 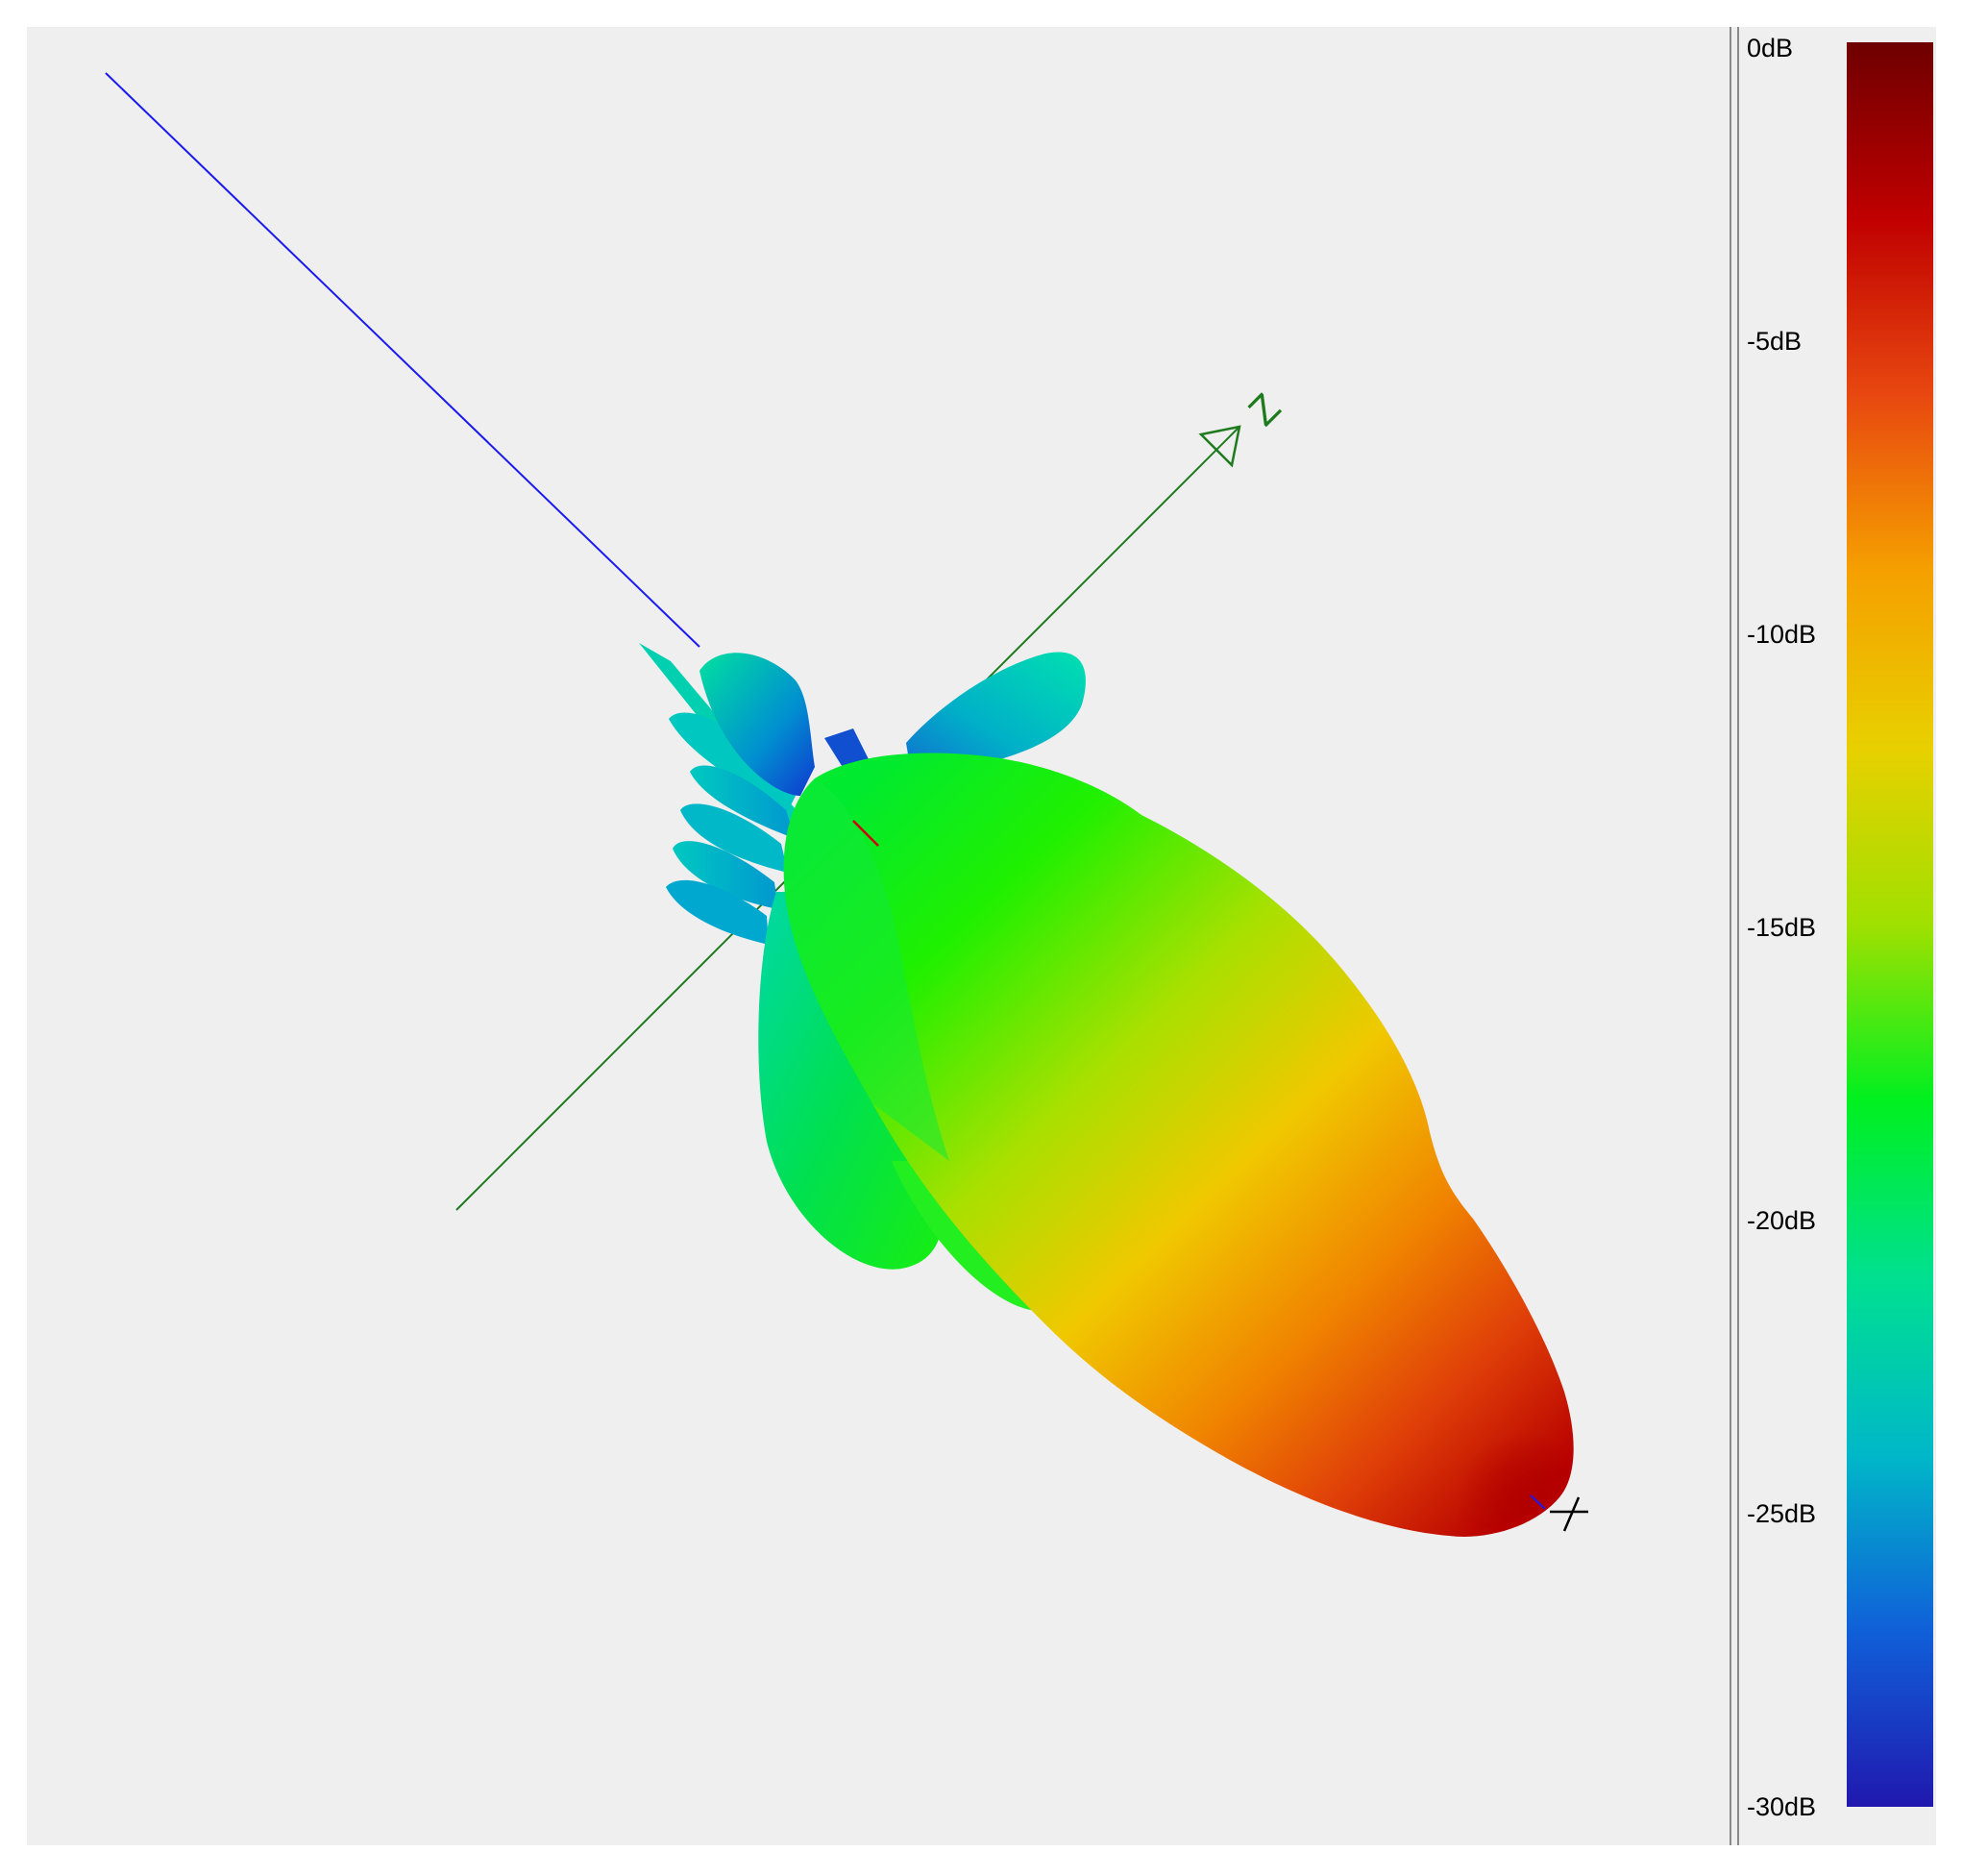 I want to click on blue-axis-tip, so click(x=1538, y=1502).